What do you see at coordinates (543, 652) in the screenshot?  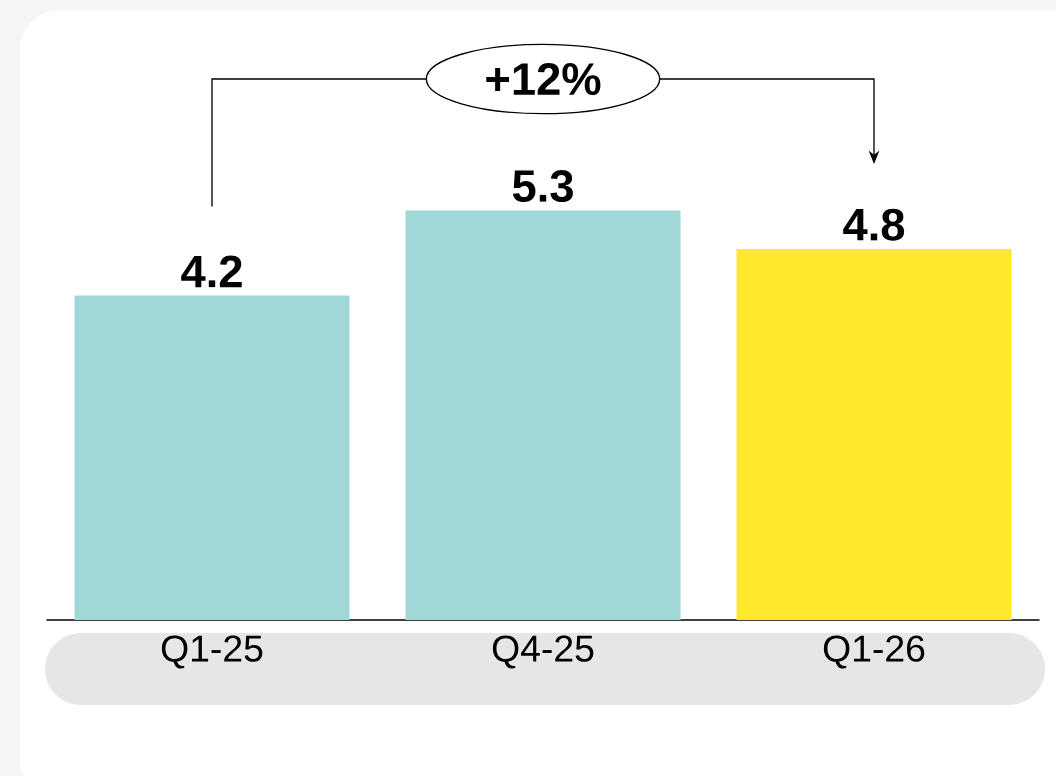 I see `x-tick-label: Q4-25` at bounding box center [543, 652].